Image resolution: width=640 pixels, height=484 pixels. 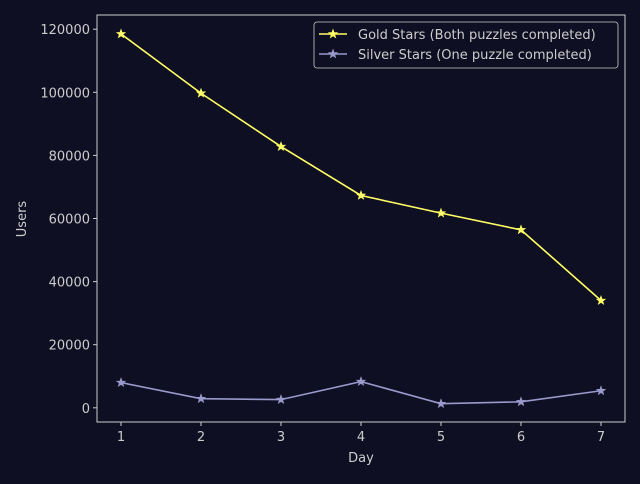 I want to click on y-tick-label: 100000, so click(x=65, y=93).